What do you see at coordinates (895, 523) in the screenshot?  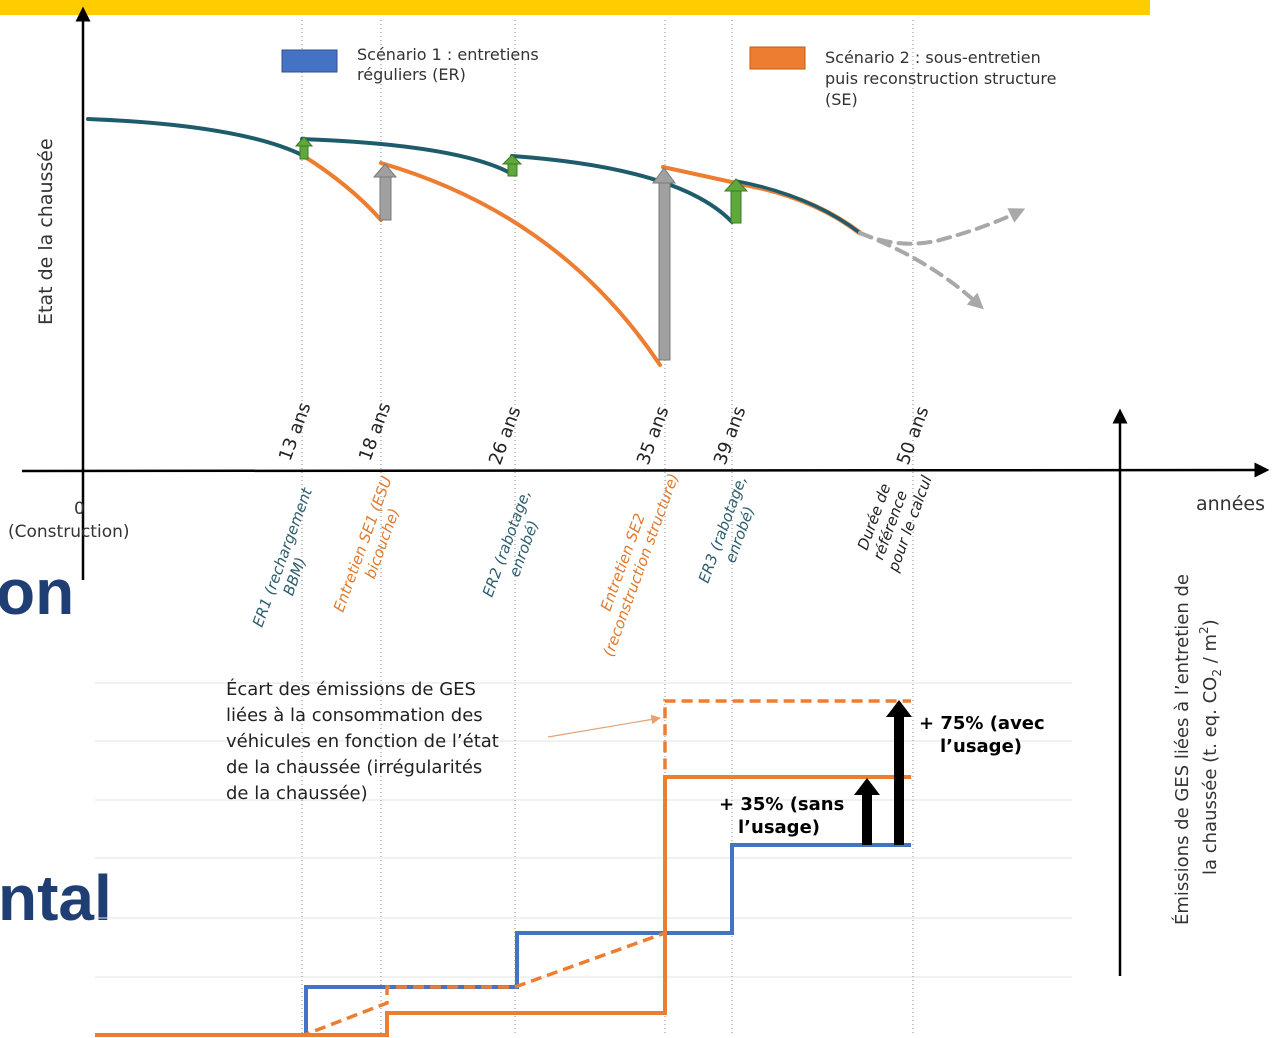 I see `event-reference: Durée de référence pour le calcul` at bounding box center [895, 523].